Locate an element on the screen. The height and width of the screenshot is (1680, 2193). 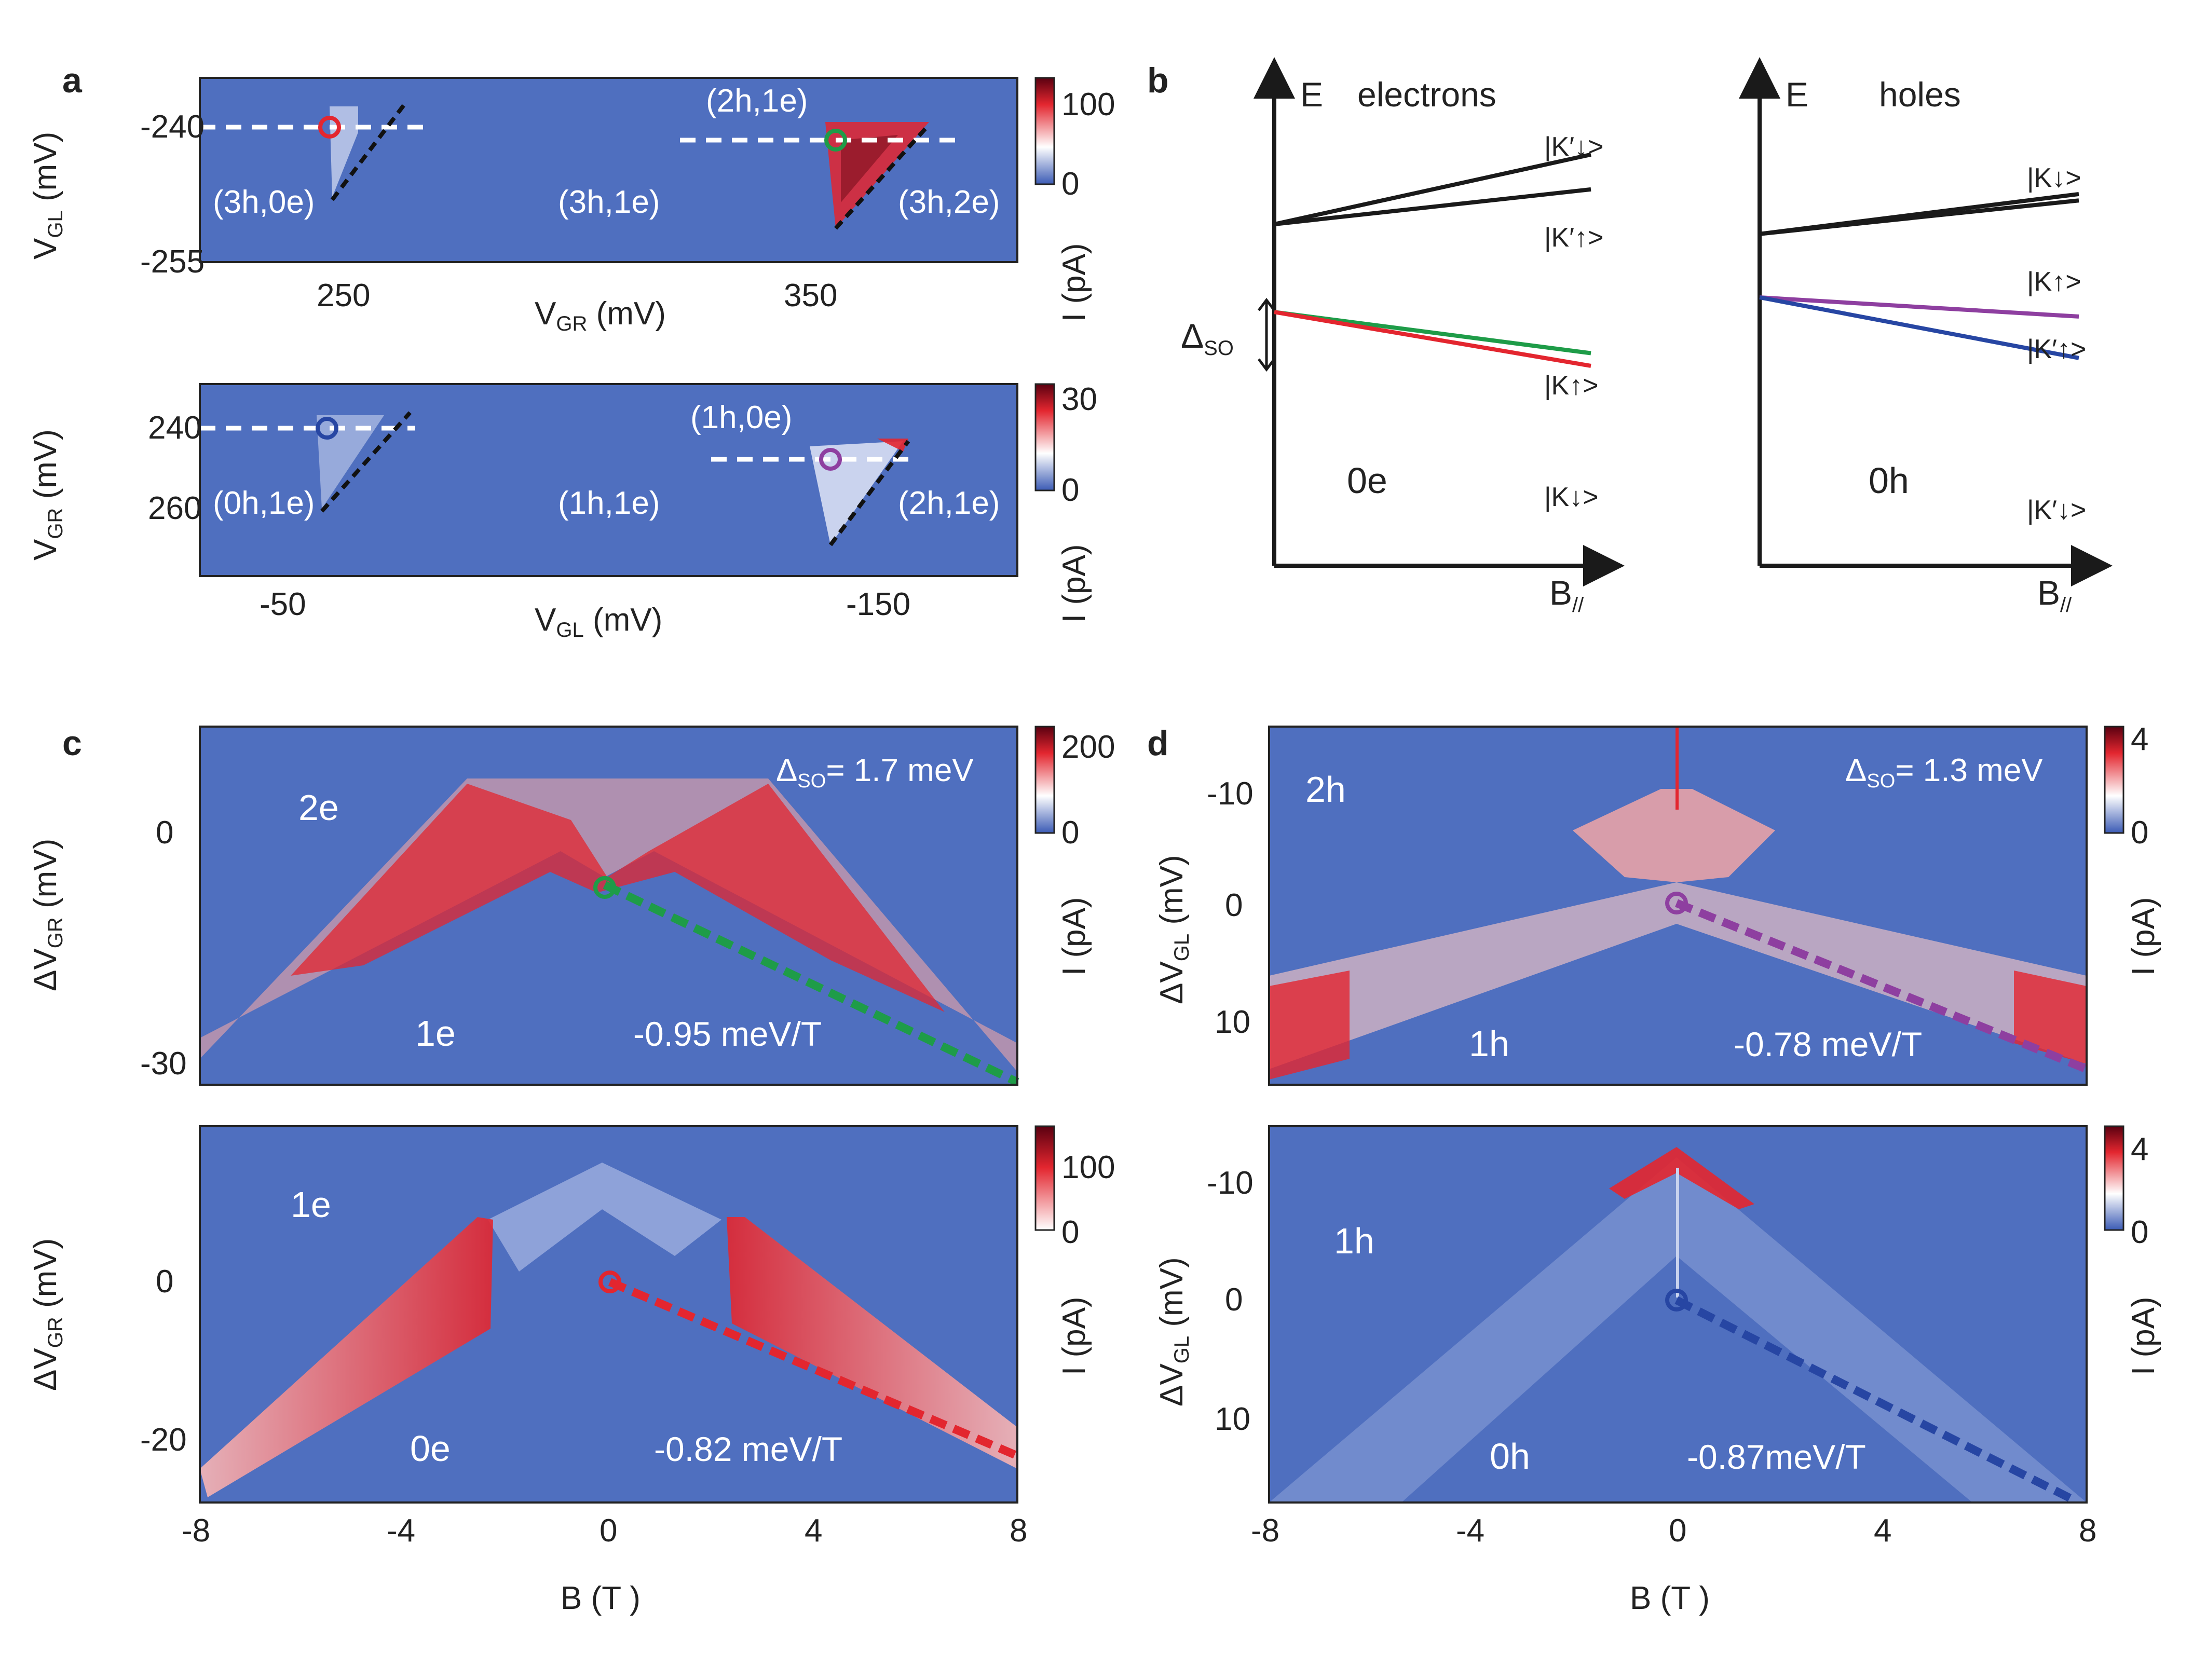
colorbar-tick: 200 is located at coordinates (1088, 747).